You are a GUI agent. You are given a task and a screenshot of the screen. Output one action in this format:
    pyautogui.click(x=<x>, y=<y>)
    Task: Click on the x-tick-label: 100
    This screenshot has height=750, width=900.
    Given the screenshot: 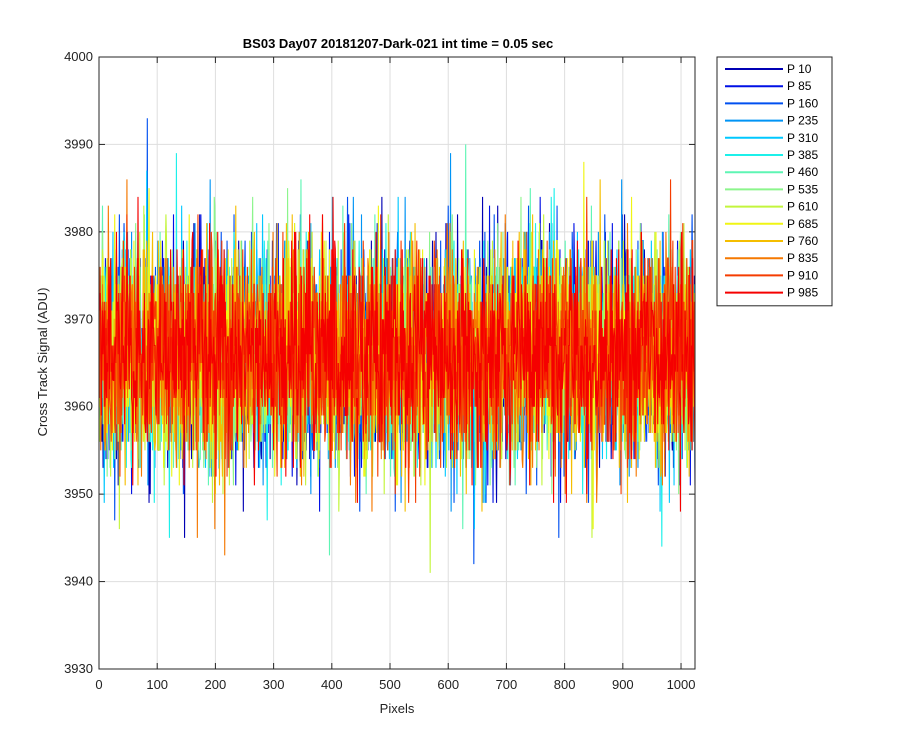 What is the action you would take?
    pyautogui.click(x=157, y=684)
    